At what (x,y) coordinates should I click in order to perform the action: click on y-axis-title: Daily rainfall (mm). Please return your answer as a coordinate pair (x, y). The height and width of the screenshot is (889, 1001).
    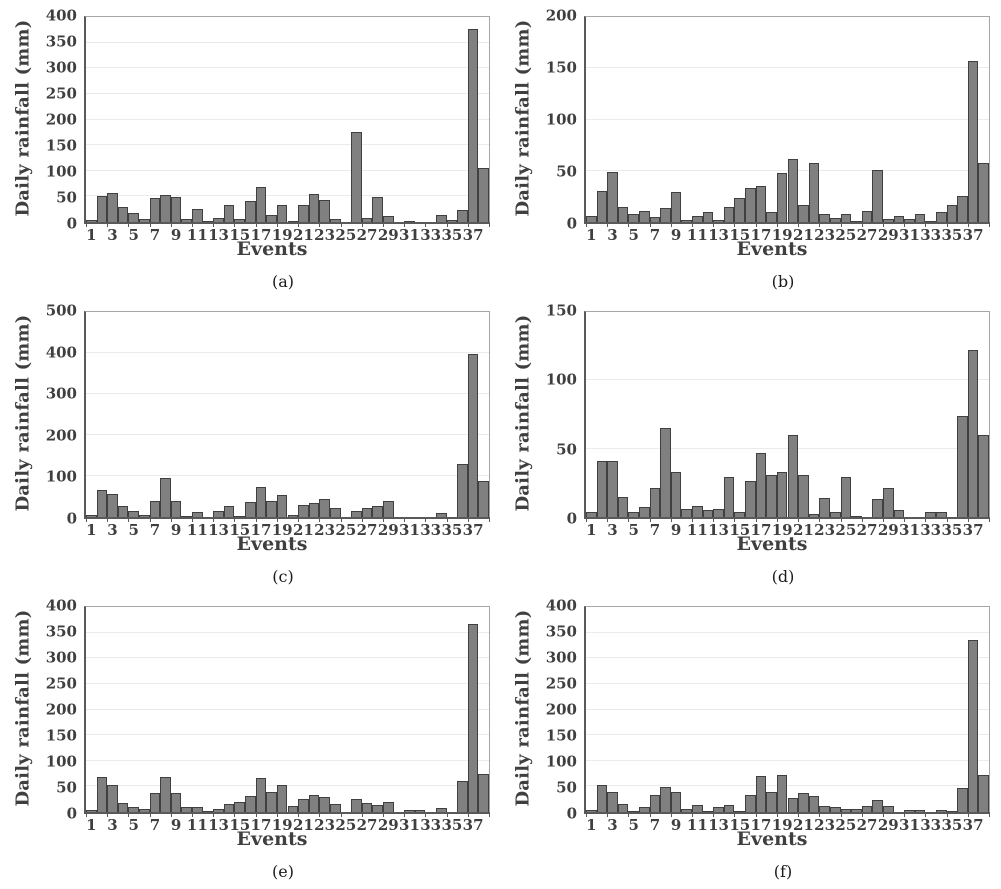
    Looking at the image, I should click on (523, 118).